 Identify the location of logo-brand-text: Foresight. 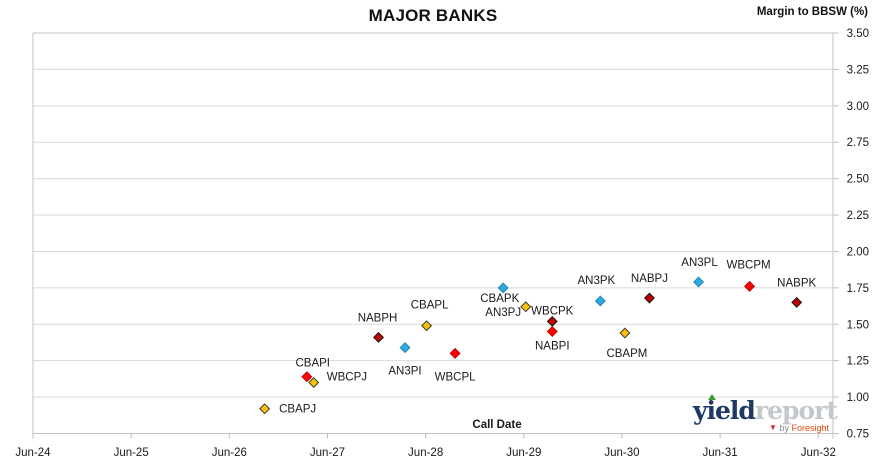
(810, 428).